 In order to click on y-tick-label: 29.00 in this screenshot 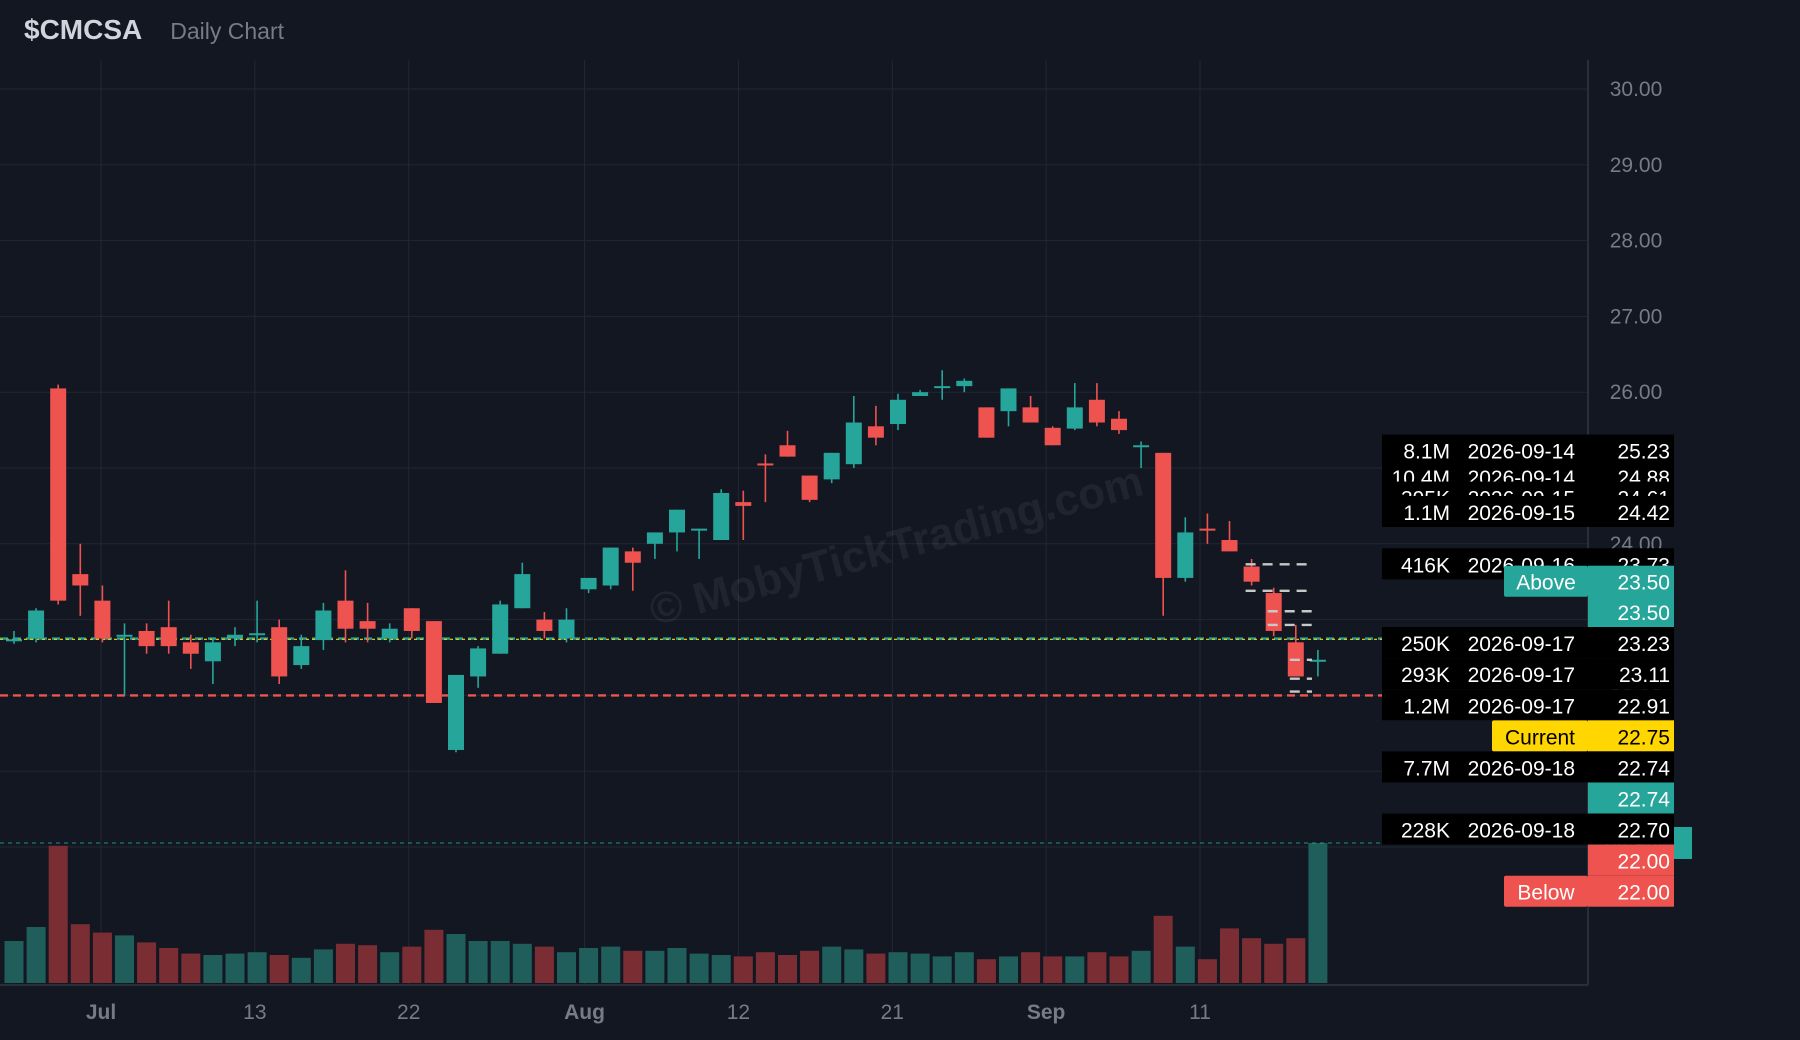, I will do `click(1636, 165)`.